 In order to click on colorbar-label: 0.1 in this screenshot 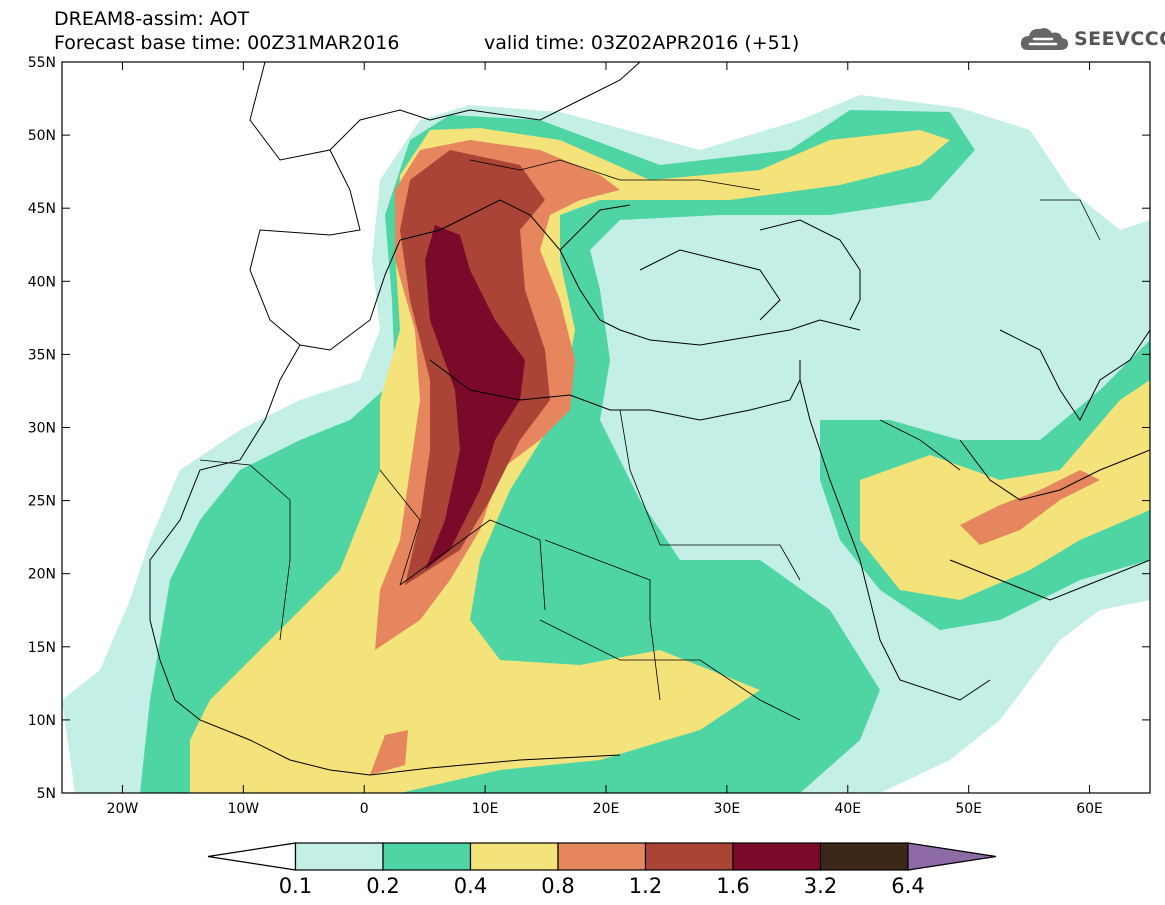, I will do `click(295, 886)`.